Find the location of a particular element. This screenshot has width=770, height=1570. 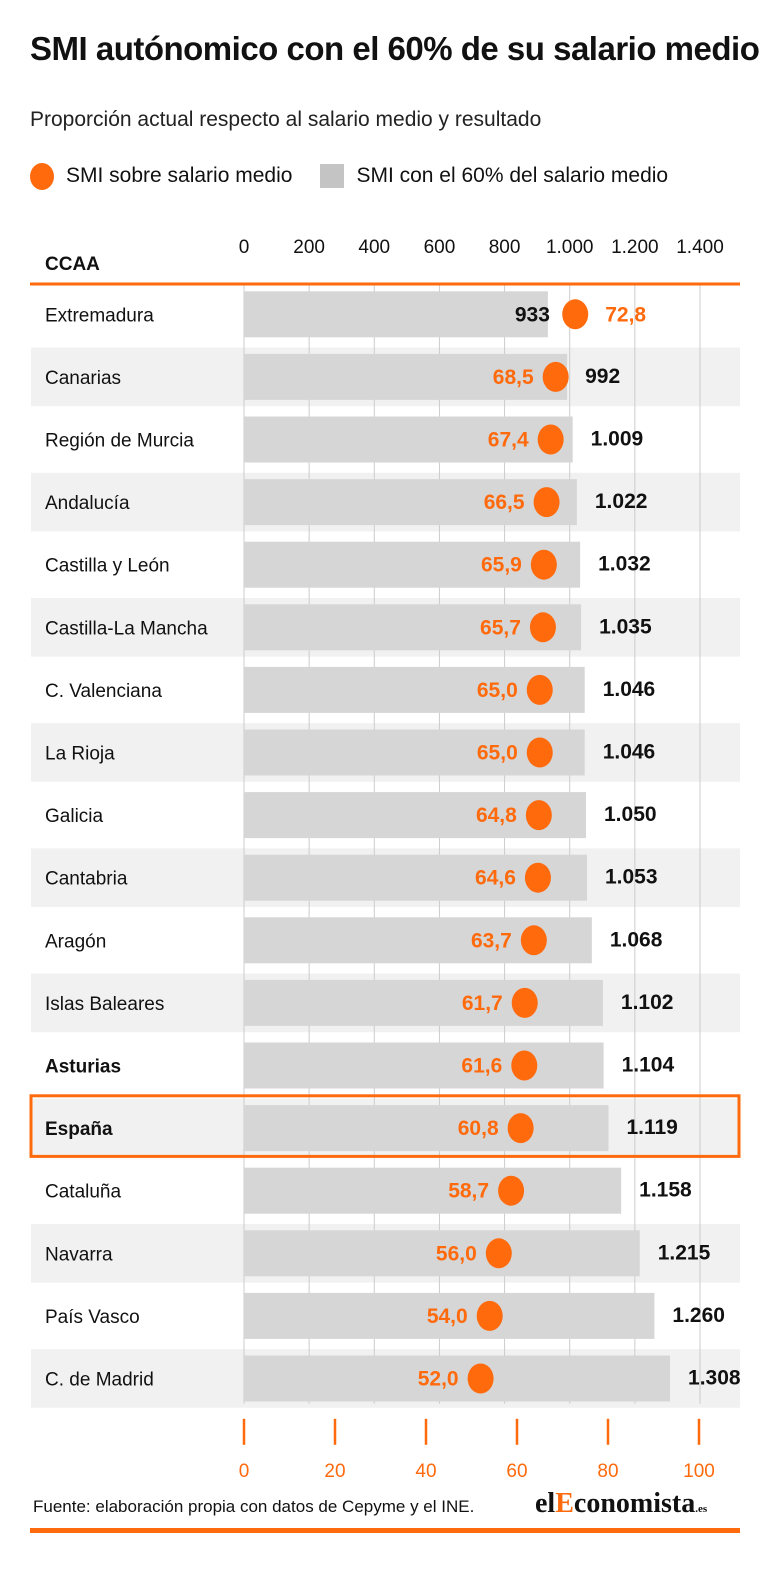

bar-value-label: 1.119 is located at coordinates (651, 1127).